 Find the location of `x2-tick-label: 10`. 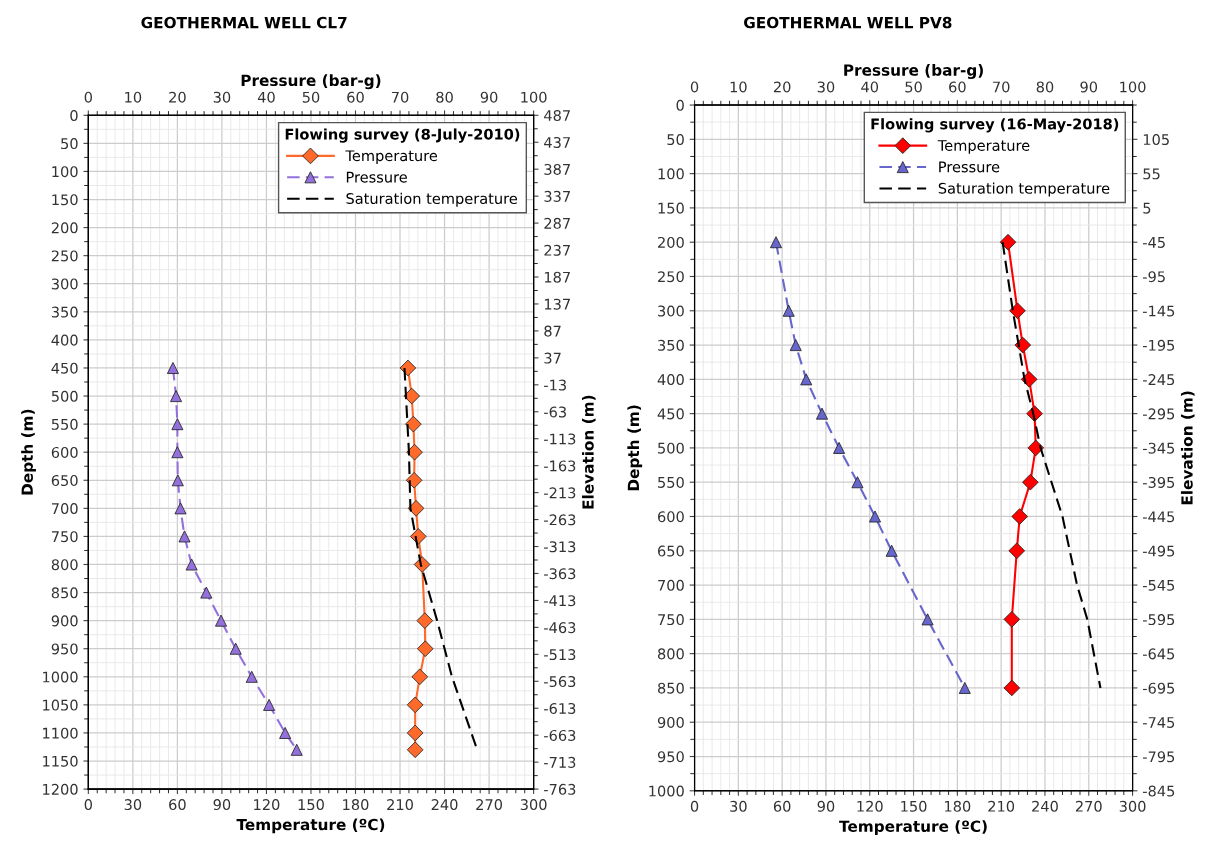

x2-tick-label: 10 is located at coordinates (738, 87).